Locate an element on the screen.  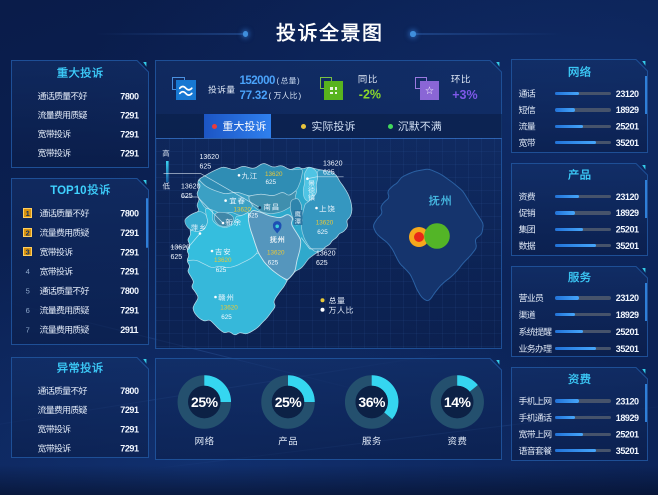
svg-text: 2911 is located at coordinates (129, 330).